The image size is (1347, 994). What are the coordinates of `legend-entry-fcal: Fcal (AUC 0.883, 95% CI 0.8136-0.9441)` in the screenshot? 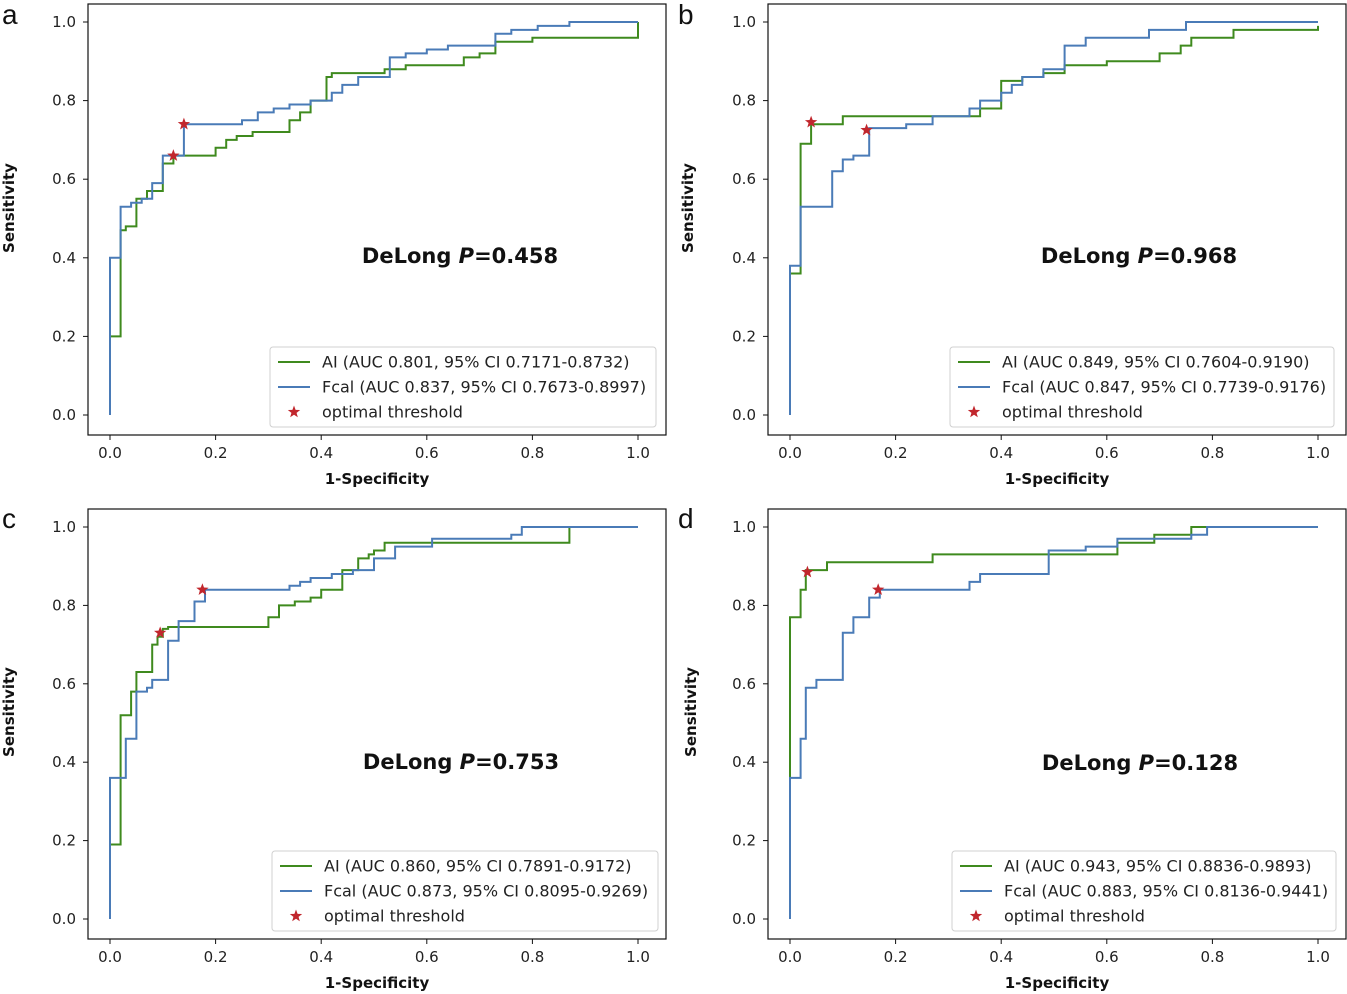 It's located at (1166, 891).